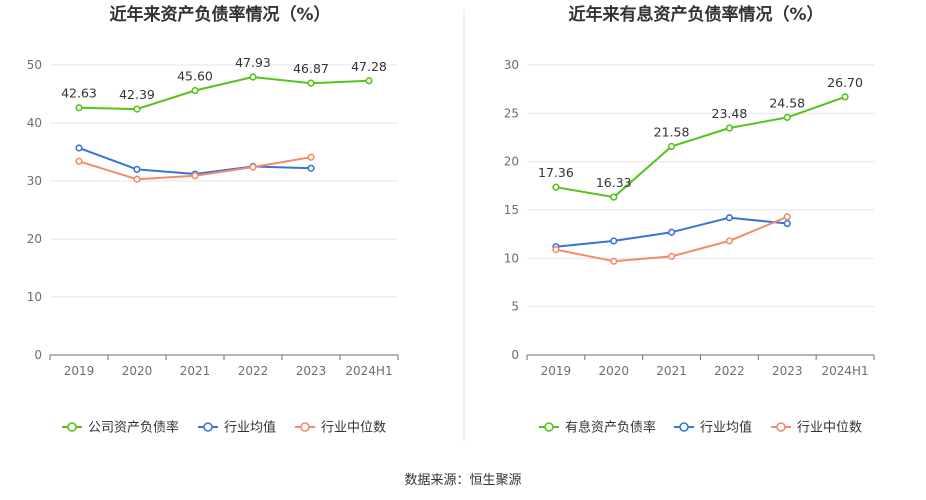 The height and width of the screenshot is (500, 926). Describe the element at coordinates (556, 371) in the screenshot. I see `chart-2-x-tick-label: 2019` at that location.